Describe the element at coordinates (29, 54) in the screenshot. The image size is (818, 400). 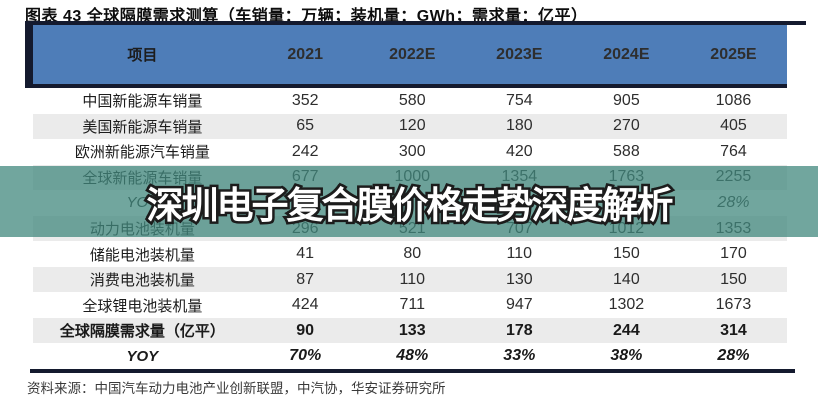
I see `header-left-accent` at that location.